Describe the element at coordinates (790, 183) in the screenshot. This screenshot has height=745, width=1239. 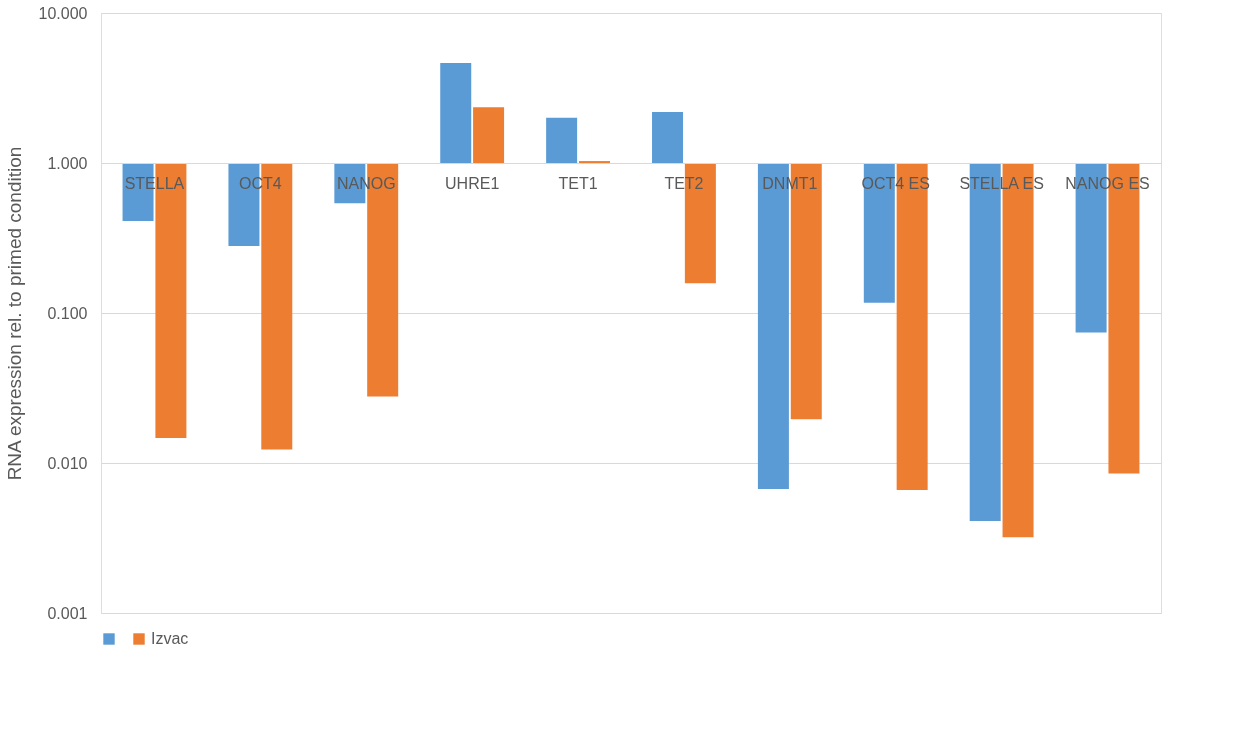
I see `x-tick-label: DNMT1` at that location.